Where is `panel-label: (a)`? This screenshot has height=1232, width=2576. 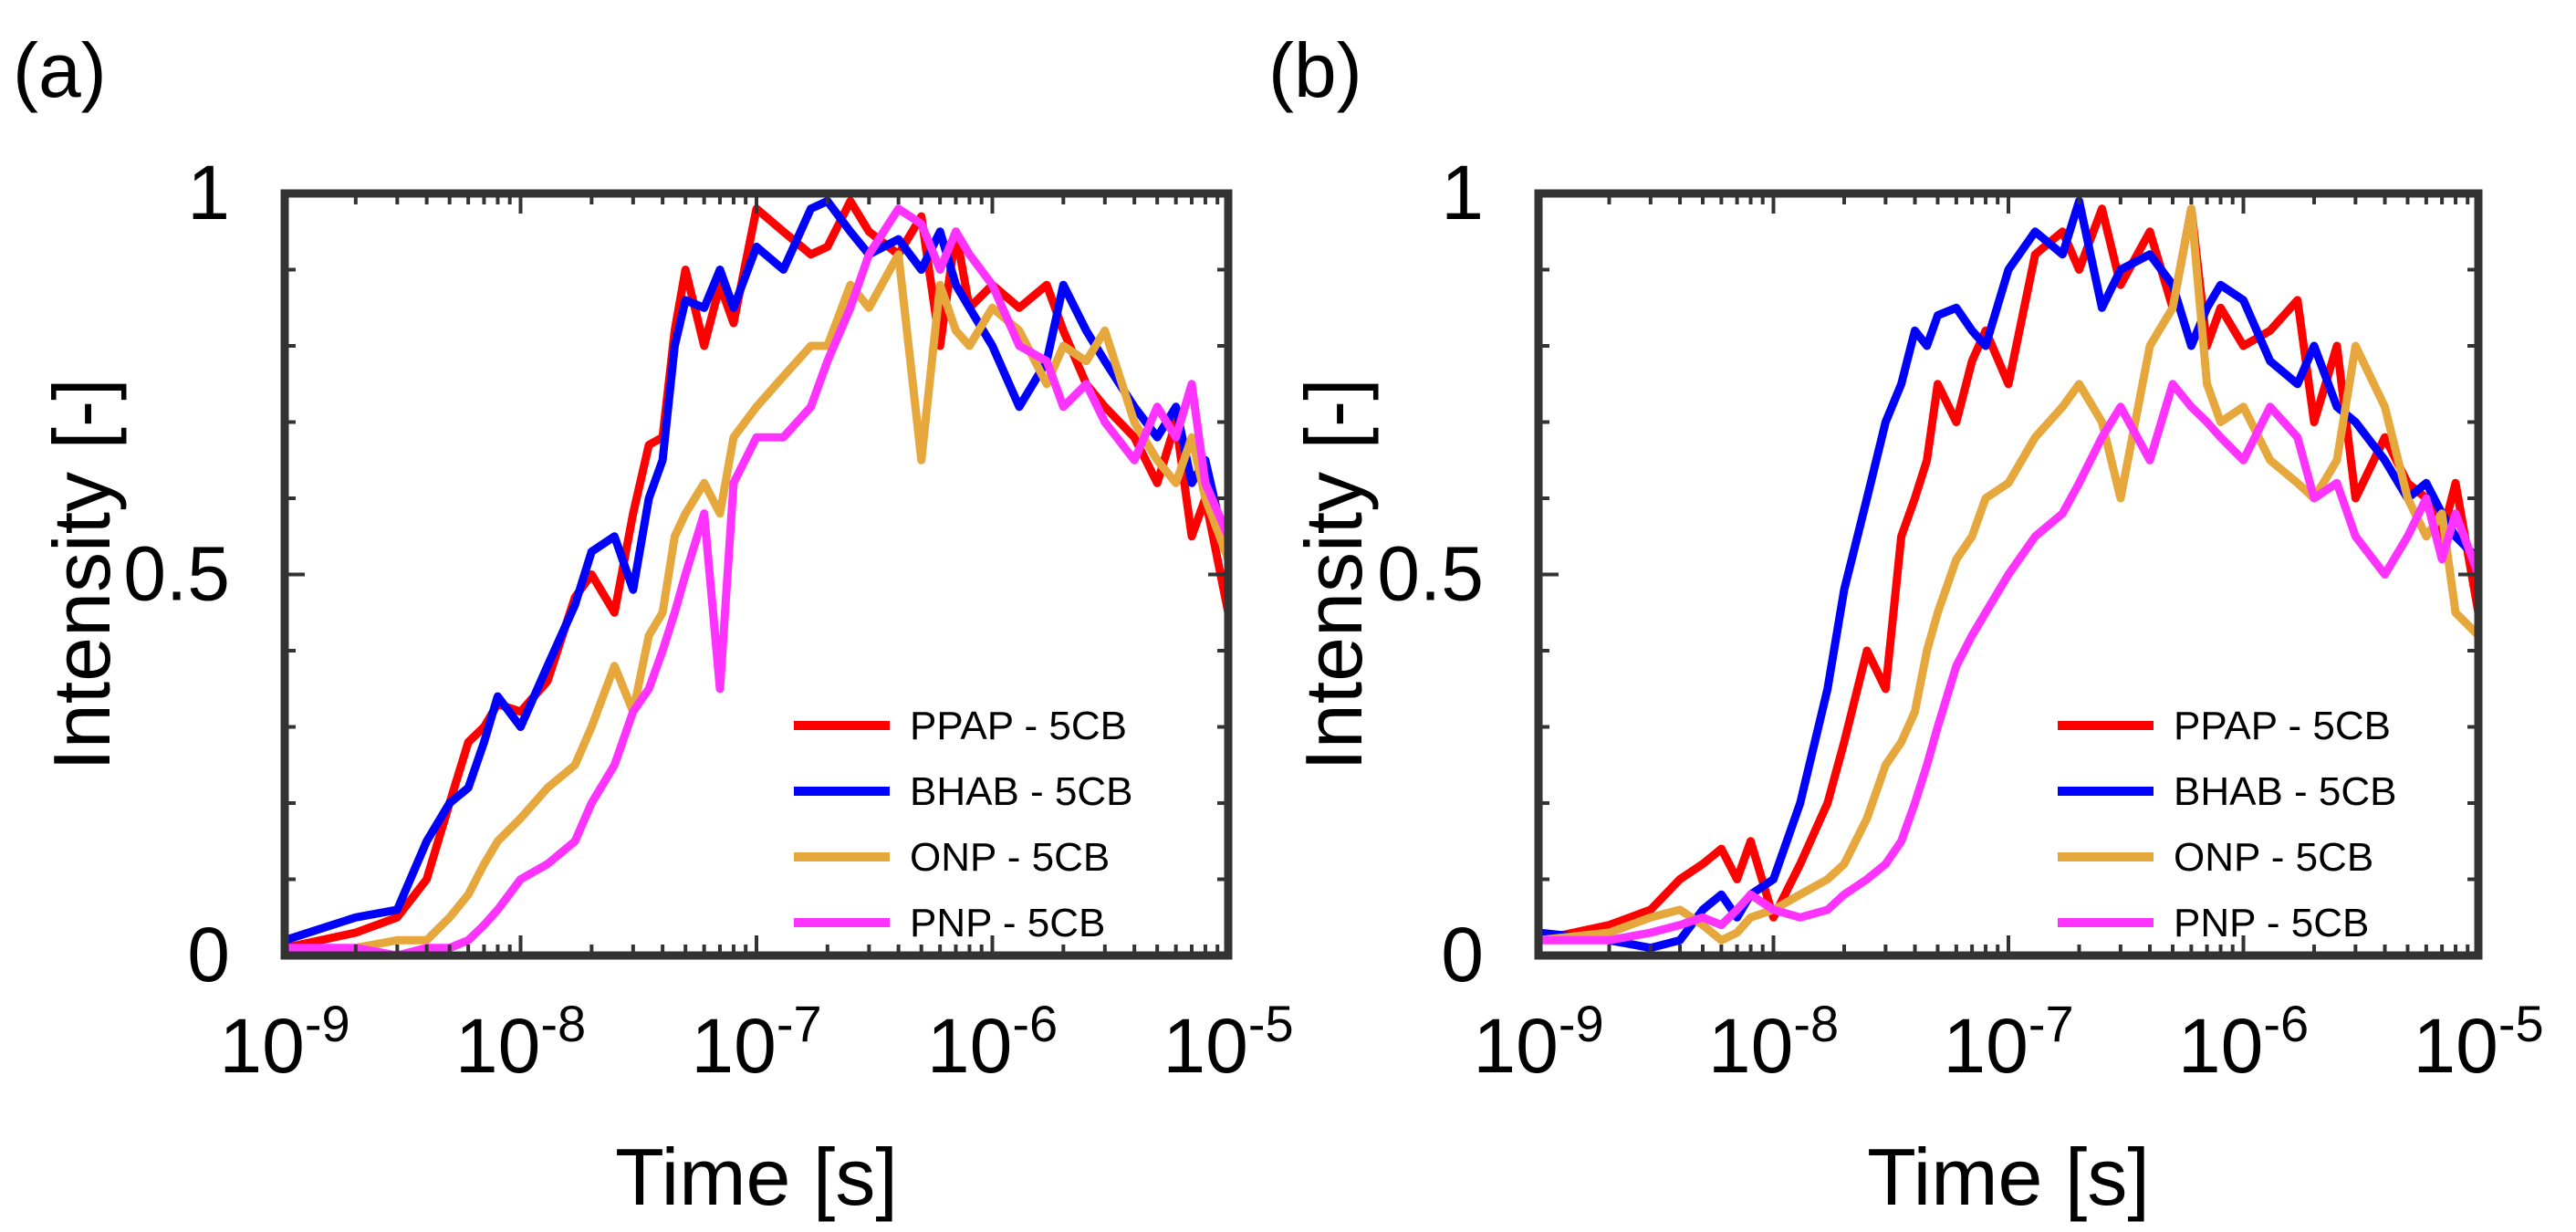
panel-label: (a) is located at coordinates (60, 70).